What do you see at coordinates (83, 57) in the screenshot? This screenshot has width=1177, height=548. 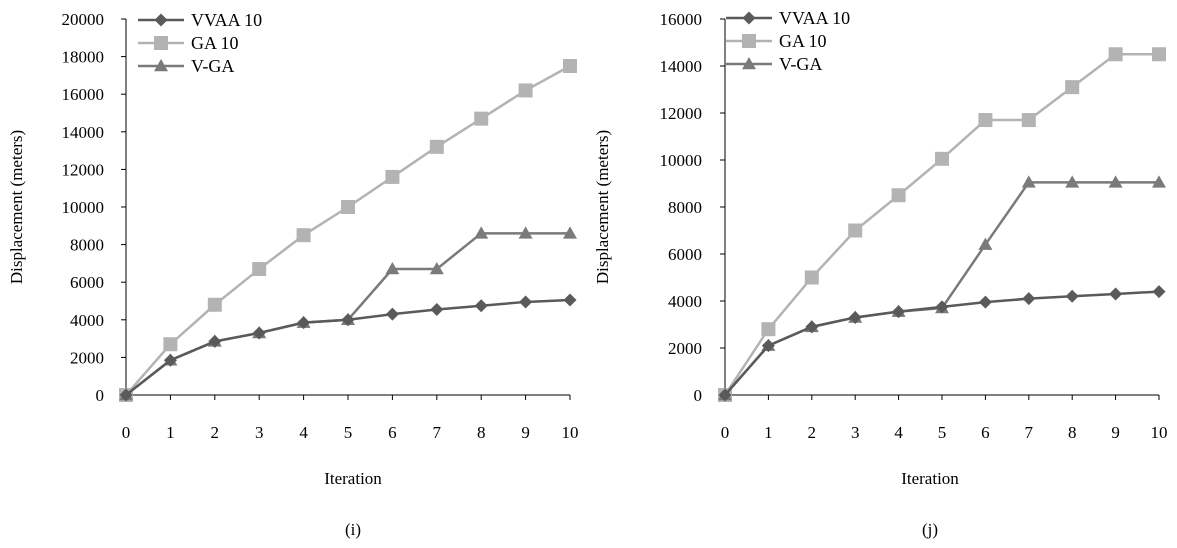 I see `y-tick-label: 18000` at bounding box center [83, 57].